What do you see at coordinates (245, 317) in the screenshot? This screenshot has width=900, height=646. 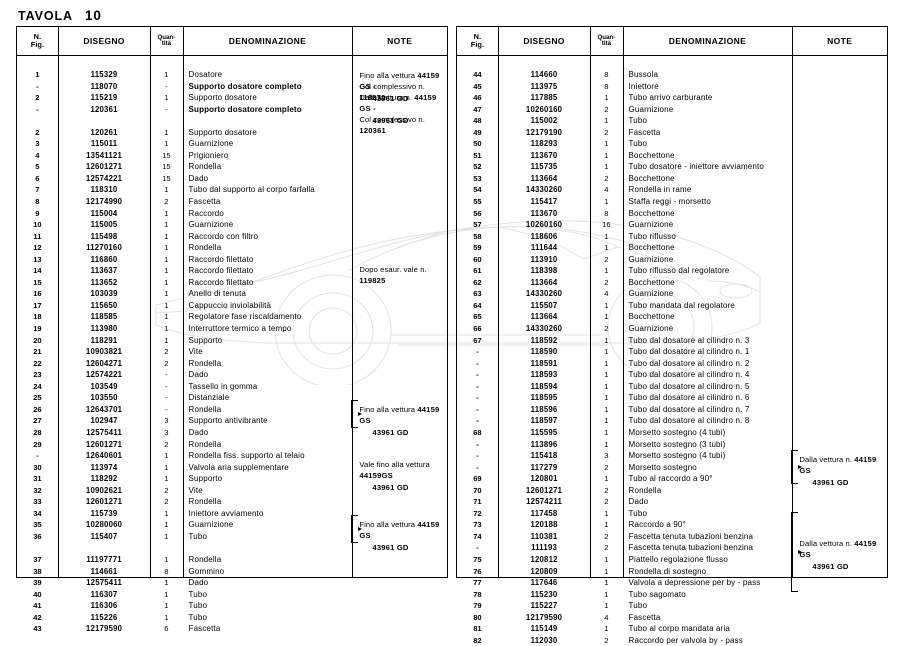 I see `cell-denominazione: Regolatore fase riscaldamento` at bounding box center [245, 317].